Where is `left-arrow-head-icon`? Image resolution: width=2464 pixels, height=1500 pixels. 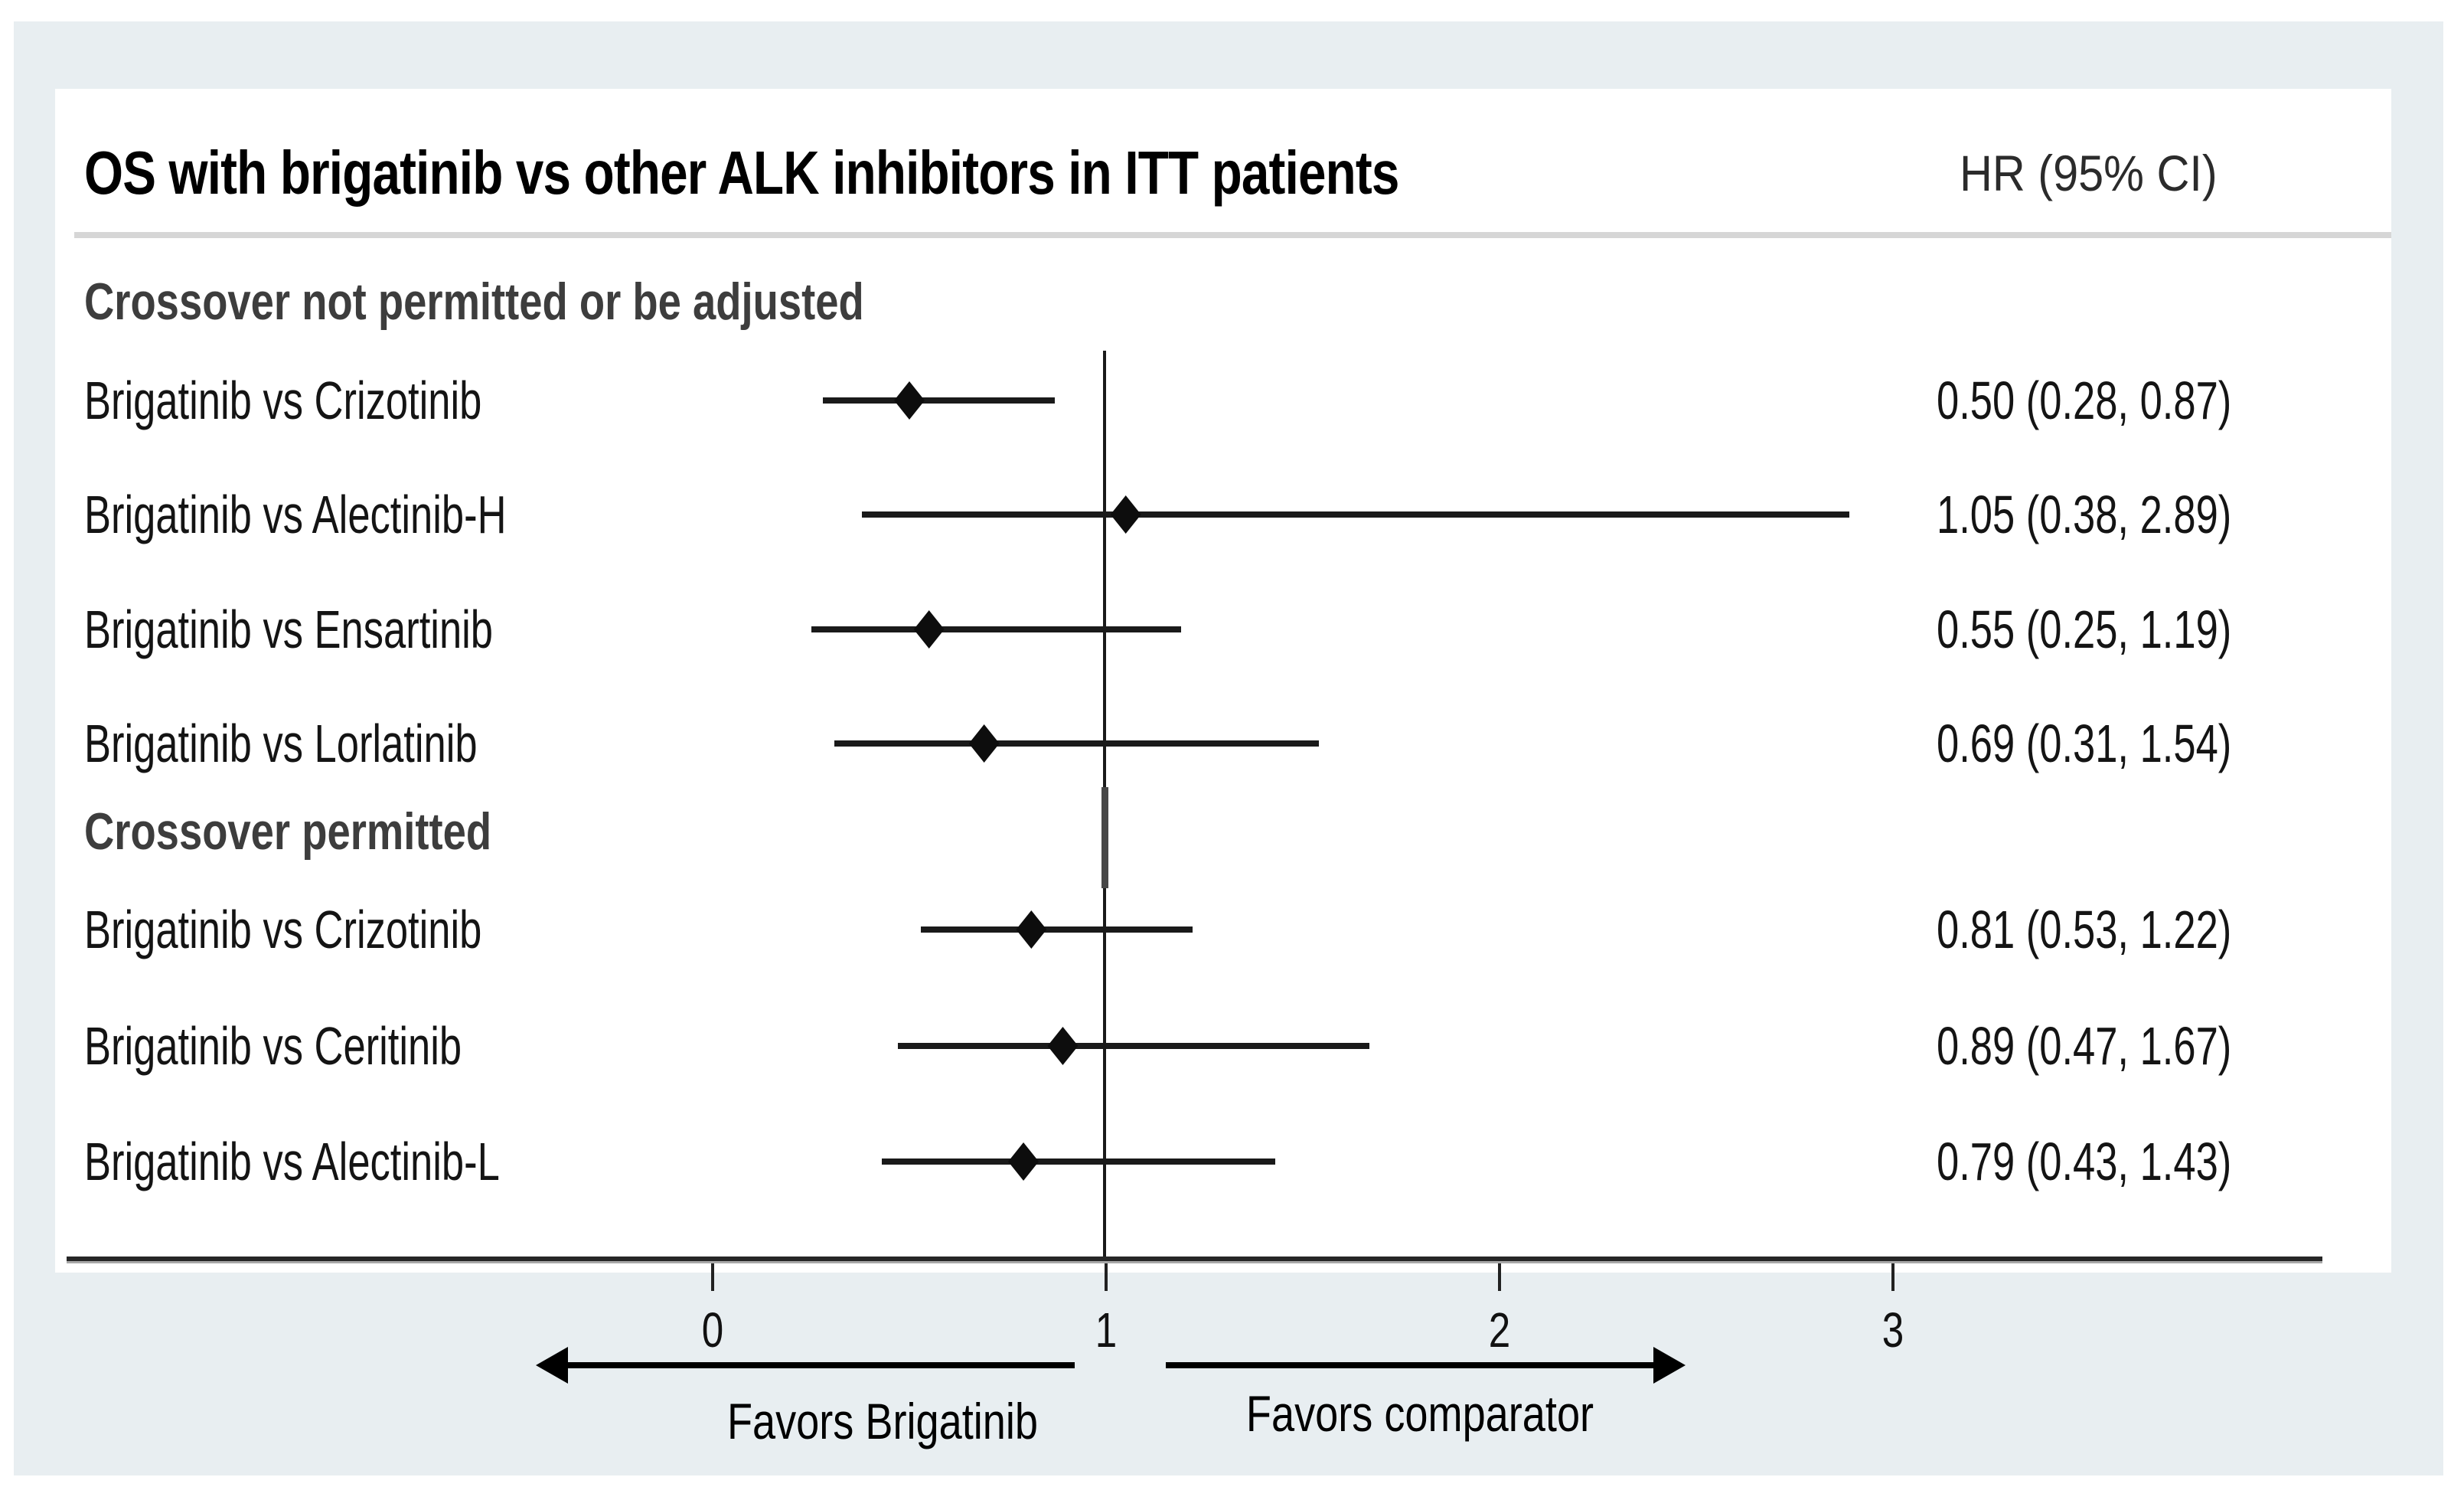 left-arrow-head-icon is located at coordinates (552, 1366).